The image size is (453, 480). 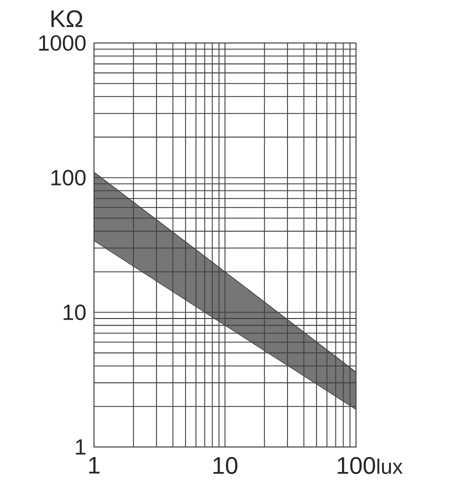 What do you see at coordinates (62, 43) in the screenshot?
I see `y-tick-label: 1000` at bounding box center [62, 43].